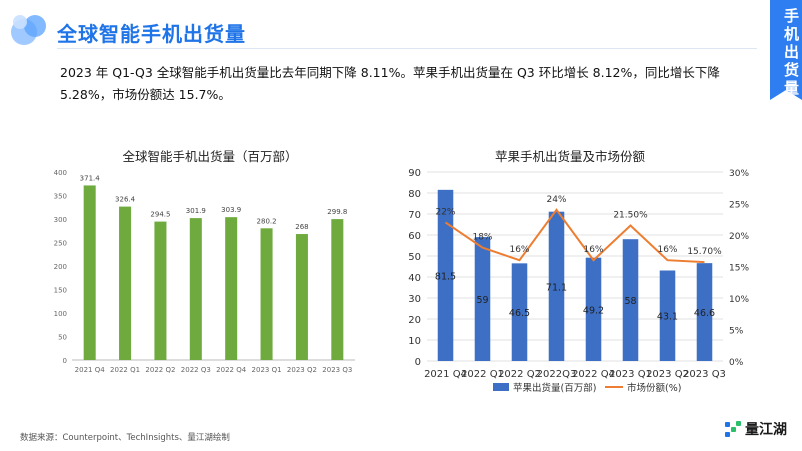 This screenshot has height=451, width=802. What do you see at coordinates (151, 34) in the screenshot?
I see `page-title: 全球智能手机出货量` at bounding box center [151, 34].